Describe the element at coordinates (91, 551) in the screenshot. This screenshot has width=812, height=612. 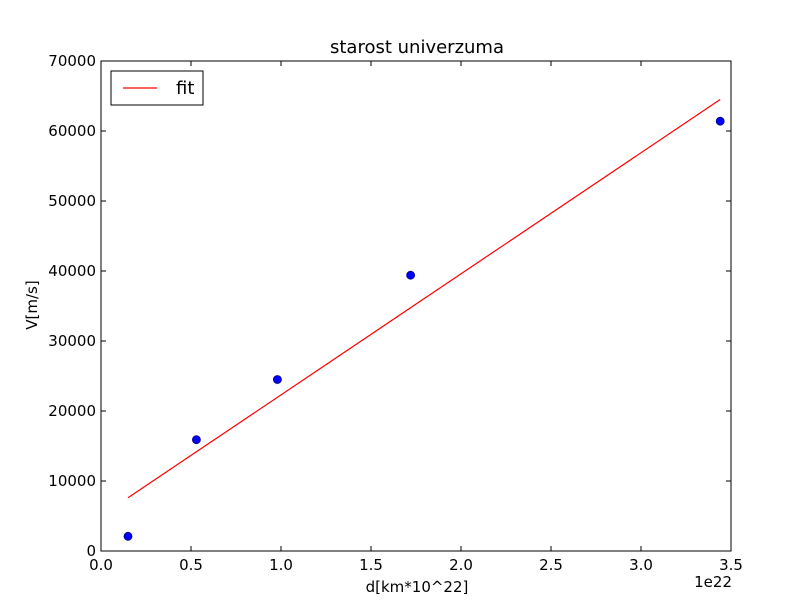
I see `y-tick-label: 0` at that location.